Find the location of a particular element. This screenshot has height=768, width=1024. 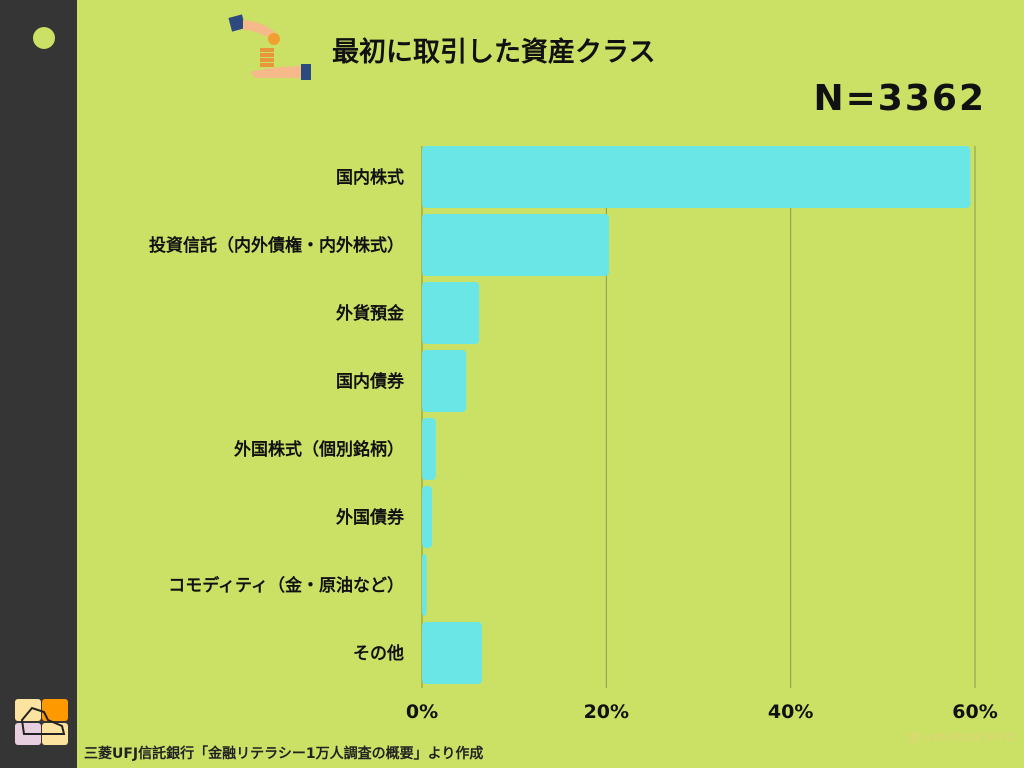

x-tick-label: 0% is located at coordinates (422, 712).